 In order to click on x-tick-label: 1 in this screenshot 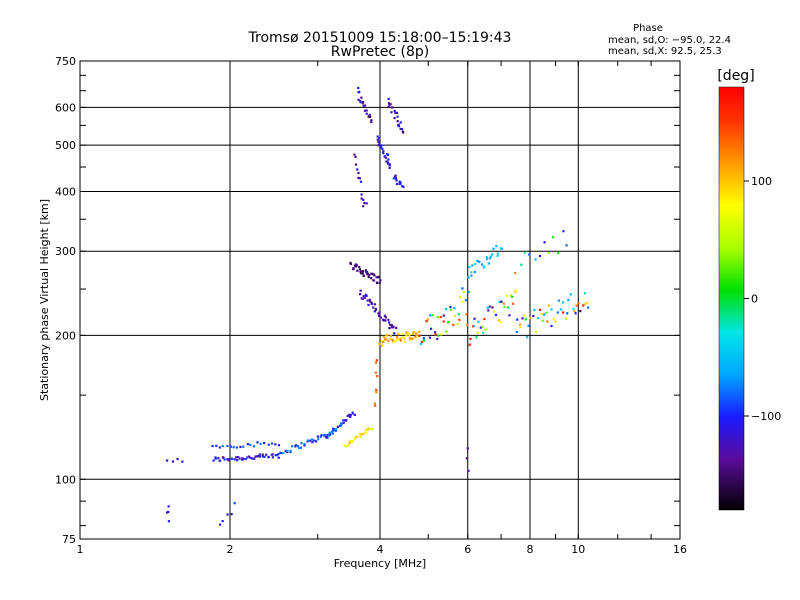, I will do `click(80, 549)`.